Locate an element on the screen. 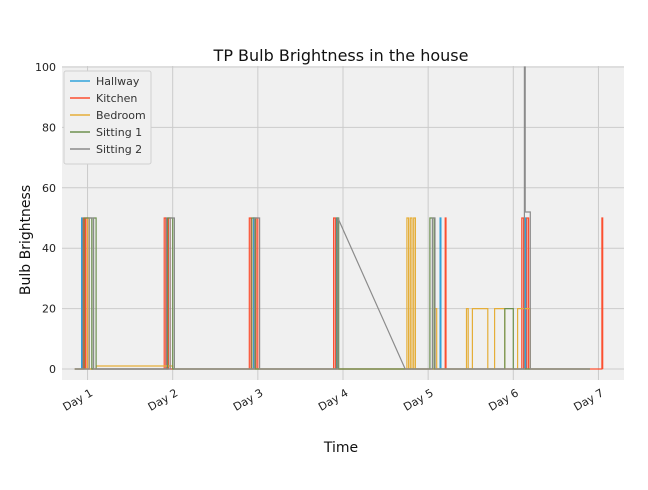 The image size is (648, 490). x-tick-label: Day 6 is located at coordinates (503, 399).